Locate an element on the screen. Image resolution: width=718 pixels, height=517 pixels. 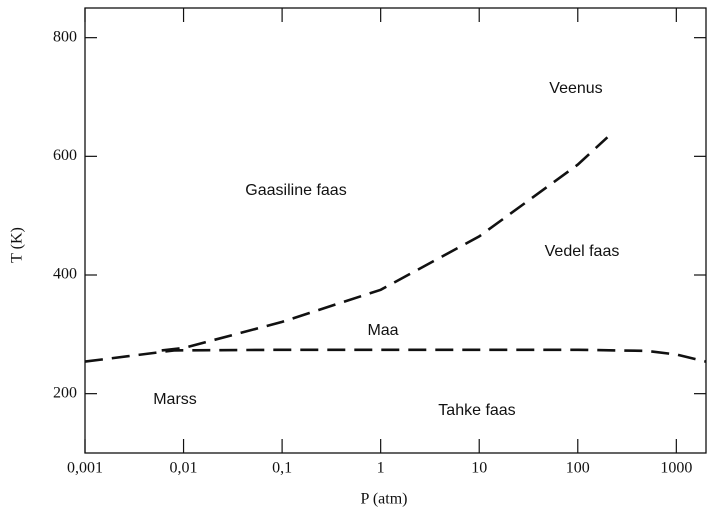
region-label: Marss is located at coordinates (175, 399).